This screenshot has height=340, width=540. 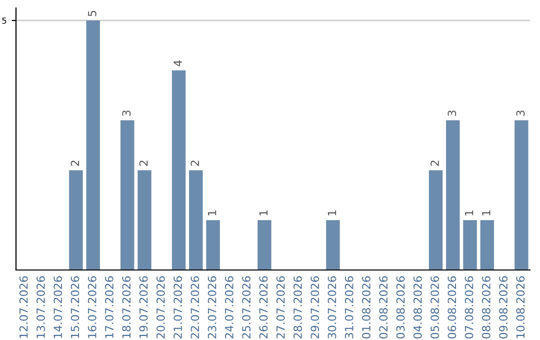 What do you see at coordinates (315, 307) in the screenshot?
I see `x-tick-label: 29.07.2026` at bounding box center [315, 307].